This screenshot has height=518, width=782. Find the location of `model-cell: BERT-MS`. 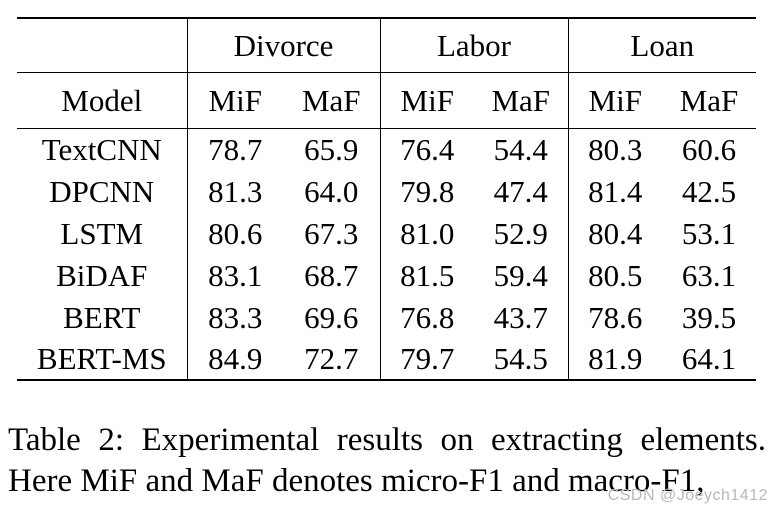

model-cell: BERT-MS is located at coordinates (101, 358).